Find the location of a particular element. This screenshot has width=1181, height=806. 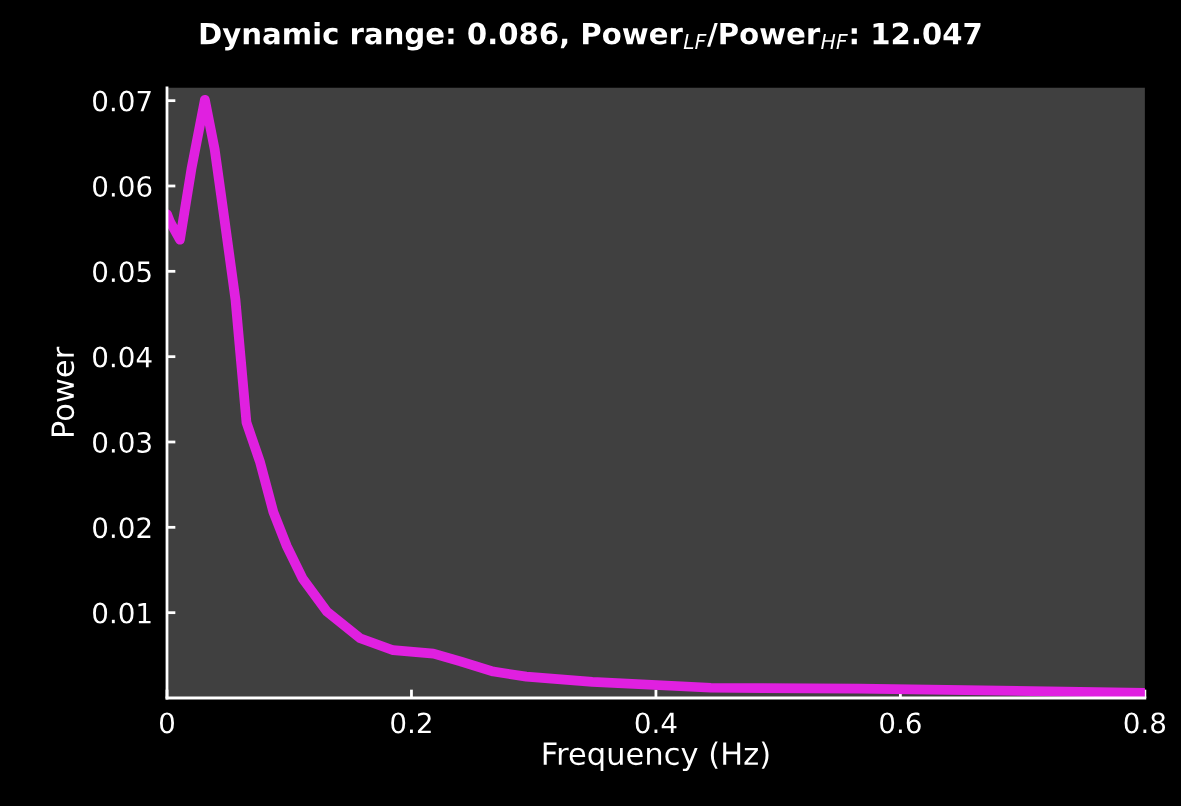

x-axis-title: Frequency (Hz) is located at coordinates (656, 756).